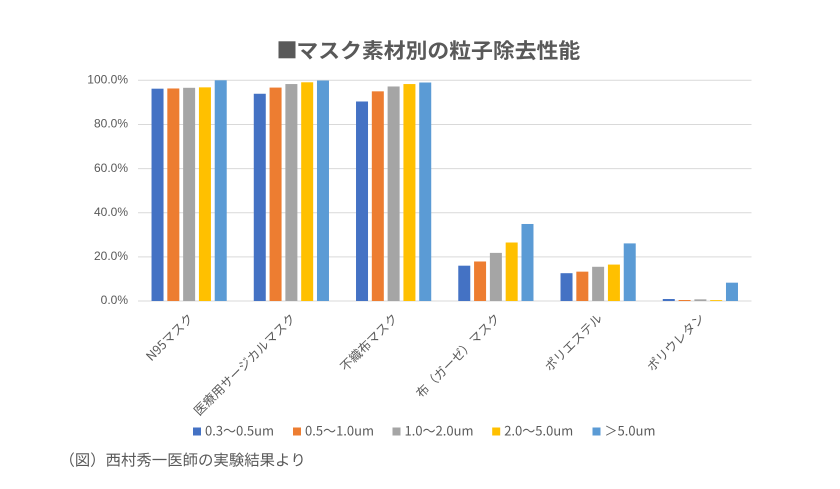 The image size is (840, 489). I want to click on svg-text: 80.0%, so click(111, 124).